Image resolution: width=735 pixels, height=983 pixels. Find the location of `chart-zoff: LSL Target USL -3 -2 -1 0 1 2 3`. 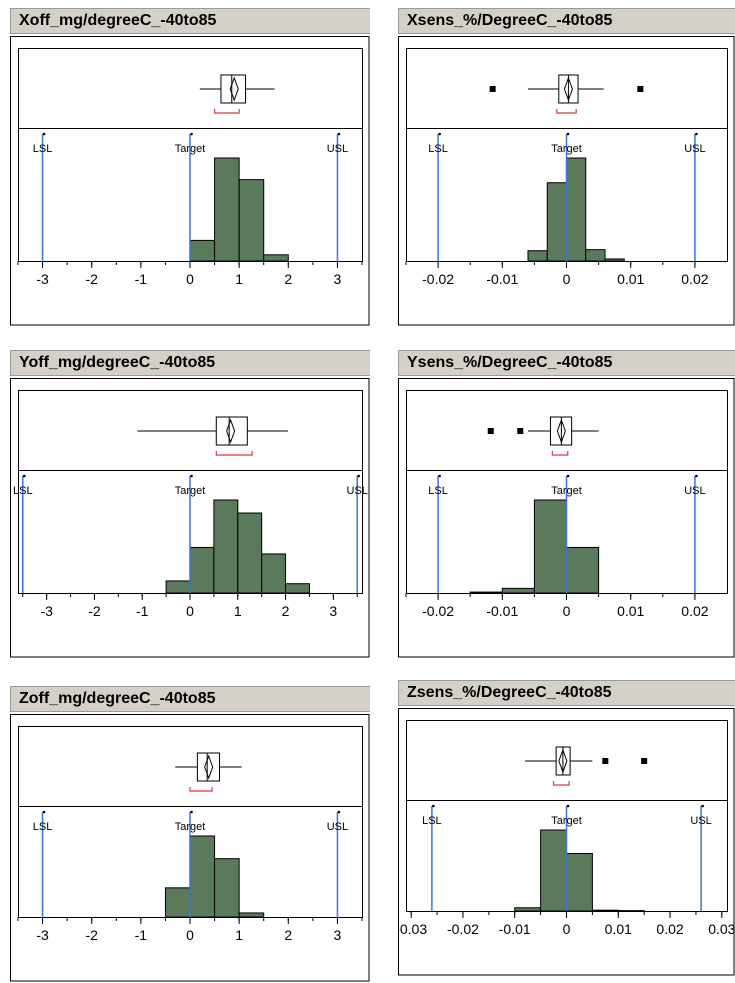

chart-zoff: LSL Target USL -3 -2 -1 0 1 2 3 is located at coordinates (190, 848).